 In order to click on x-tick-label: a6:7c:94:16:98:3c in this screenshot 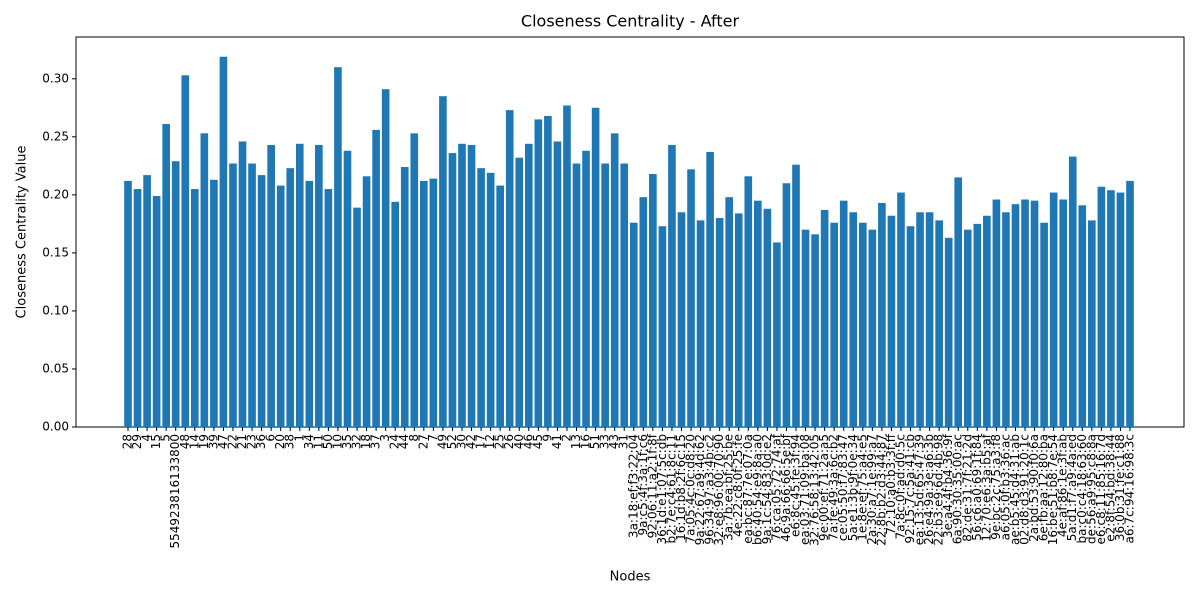, I will do `click(1130, 488)`.